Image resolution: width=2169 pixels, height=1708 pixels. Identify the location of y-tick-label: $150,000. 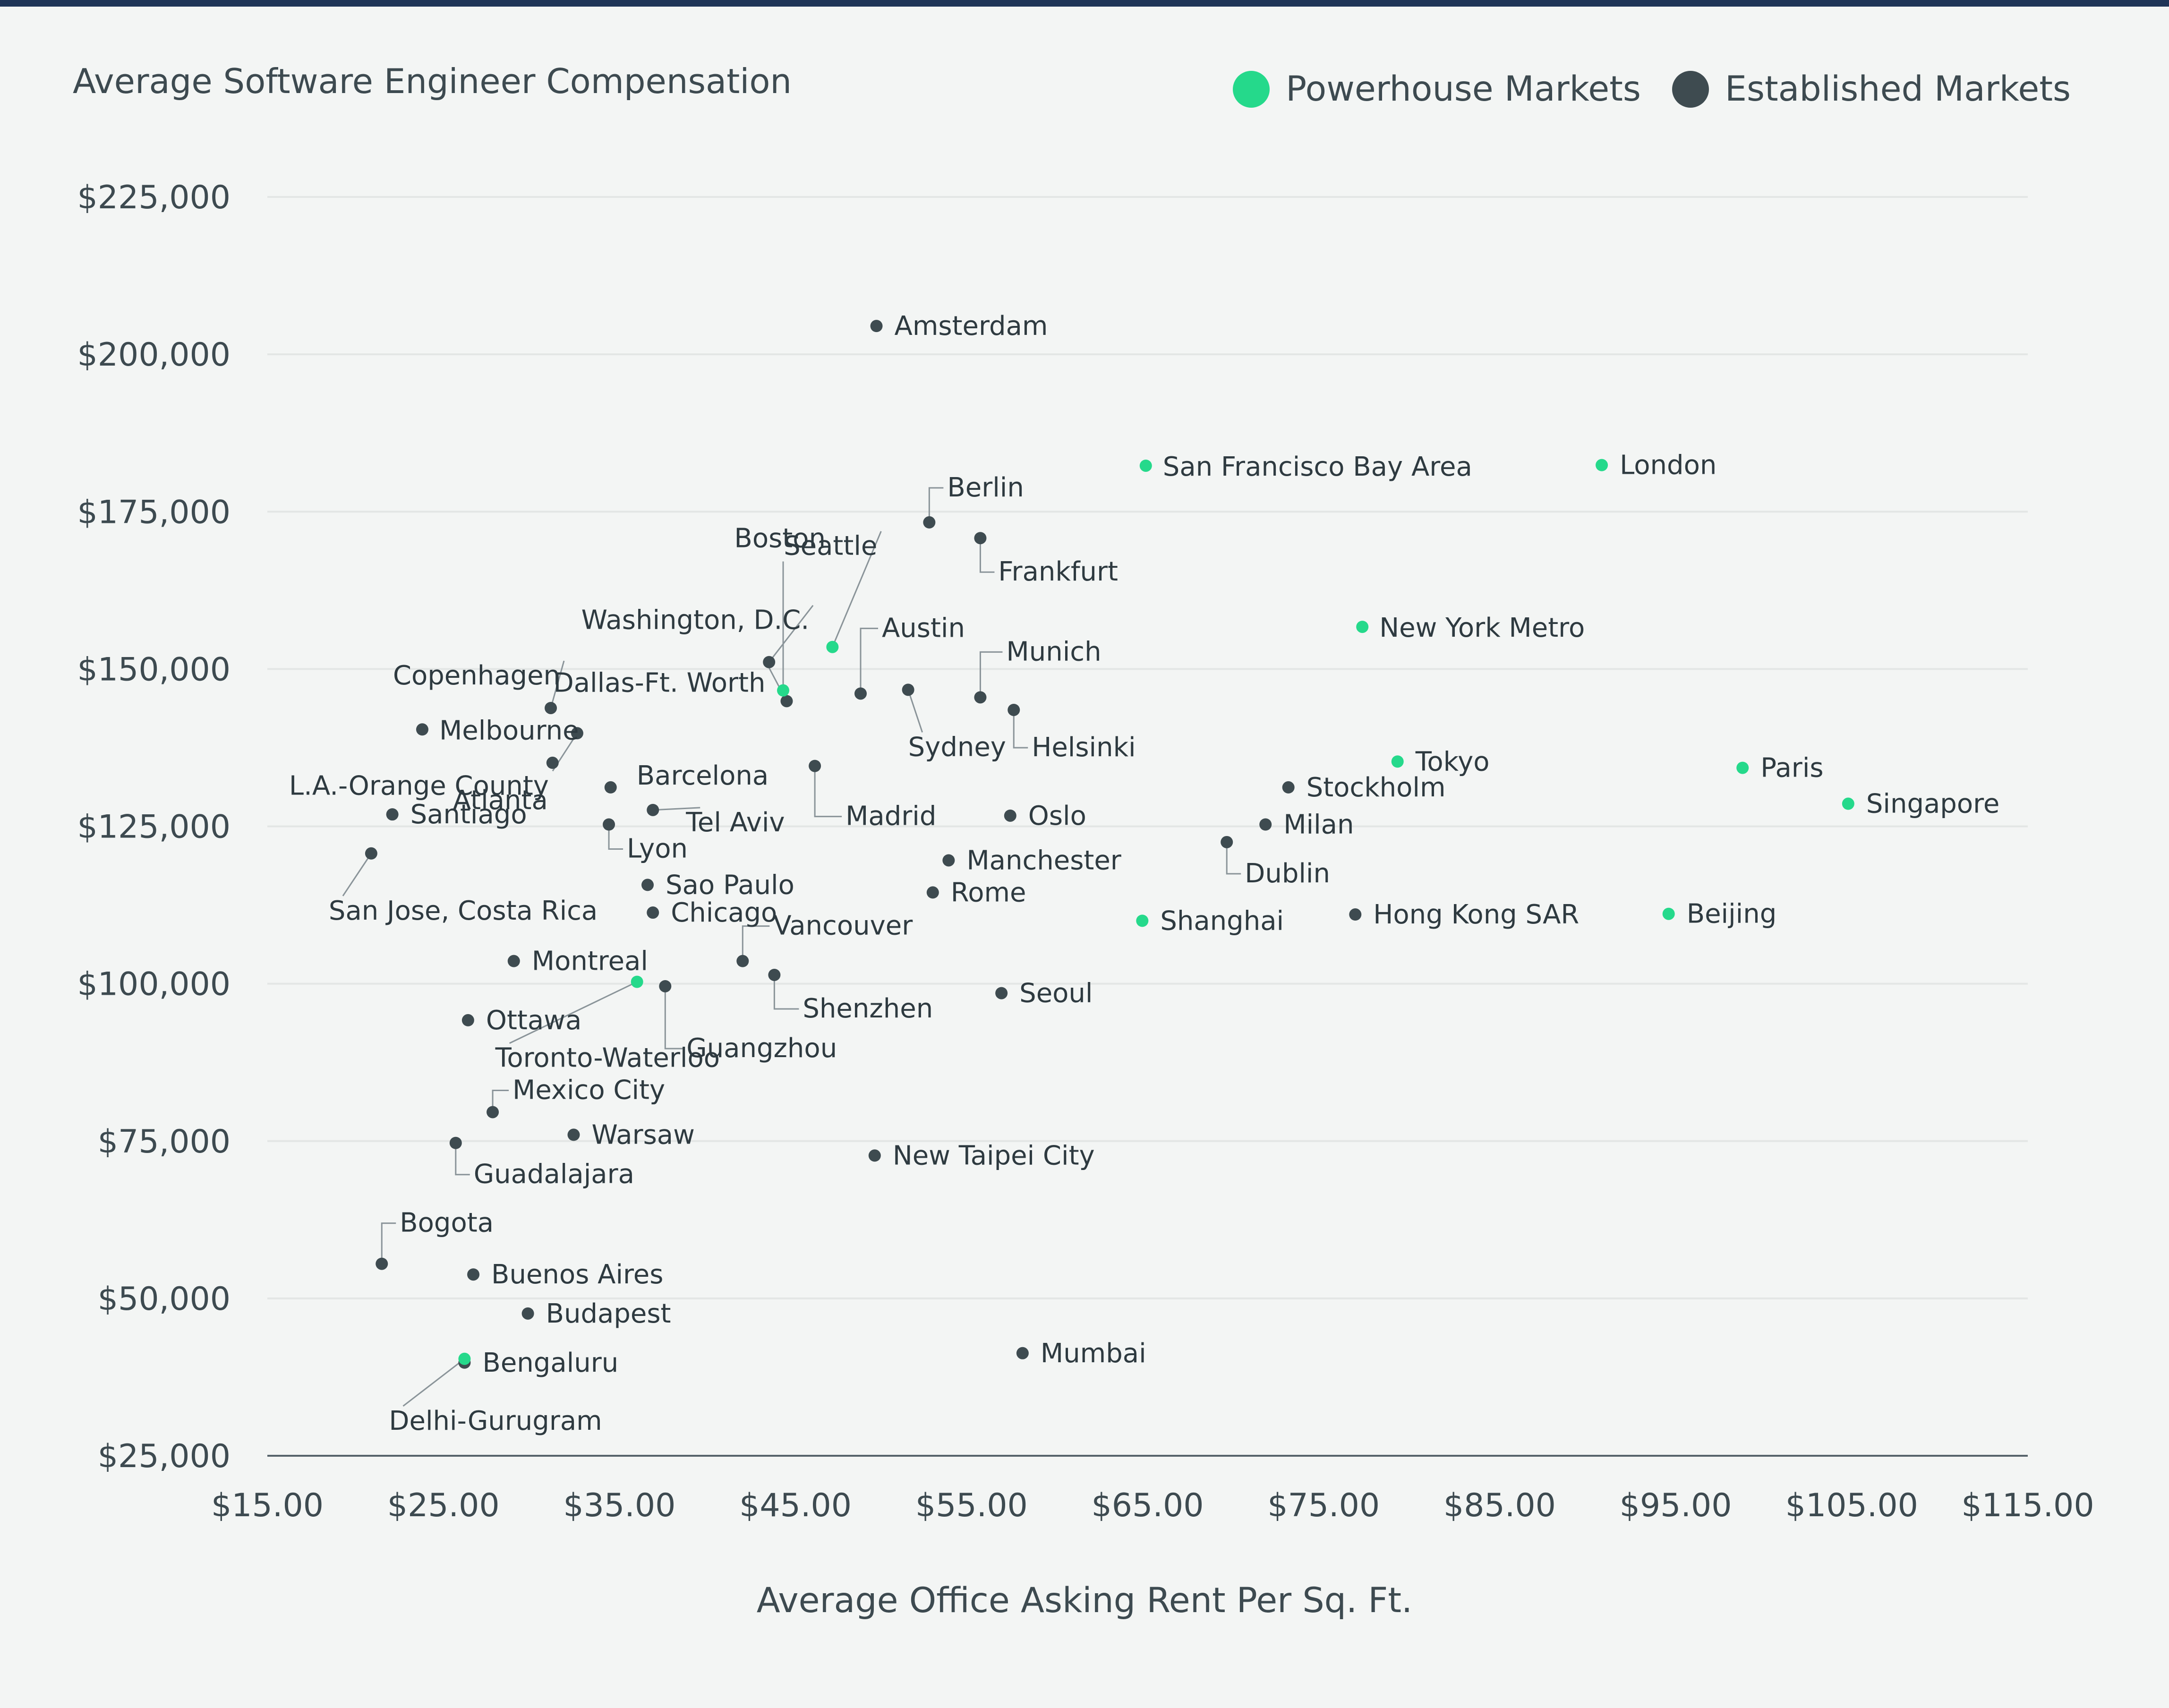
(154, 669).